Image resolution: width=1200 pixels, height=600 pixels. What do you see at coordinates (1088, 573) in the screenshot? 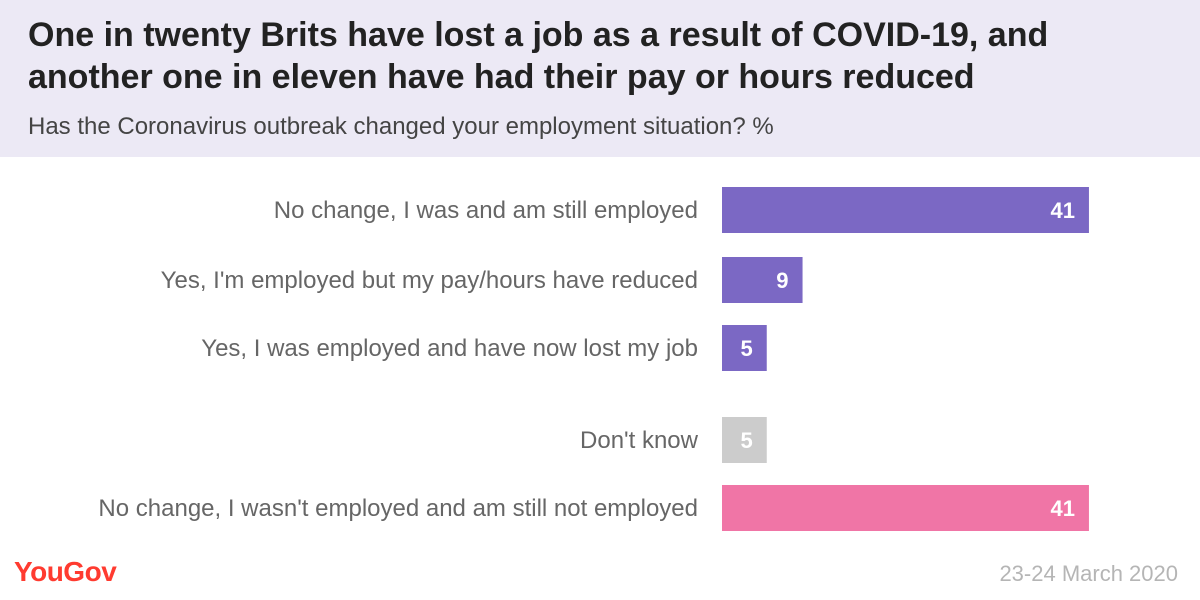
I see `fieldwork-date: 23-24 March 2020` at bounding box center [1088, 573].